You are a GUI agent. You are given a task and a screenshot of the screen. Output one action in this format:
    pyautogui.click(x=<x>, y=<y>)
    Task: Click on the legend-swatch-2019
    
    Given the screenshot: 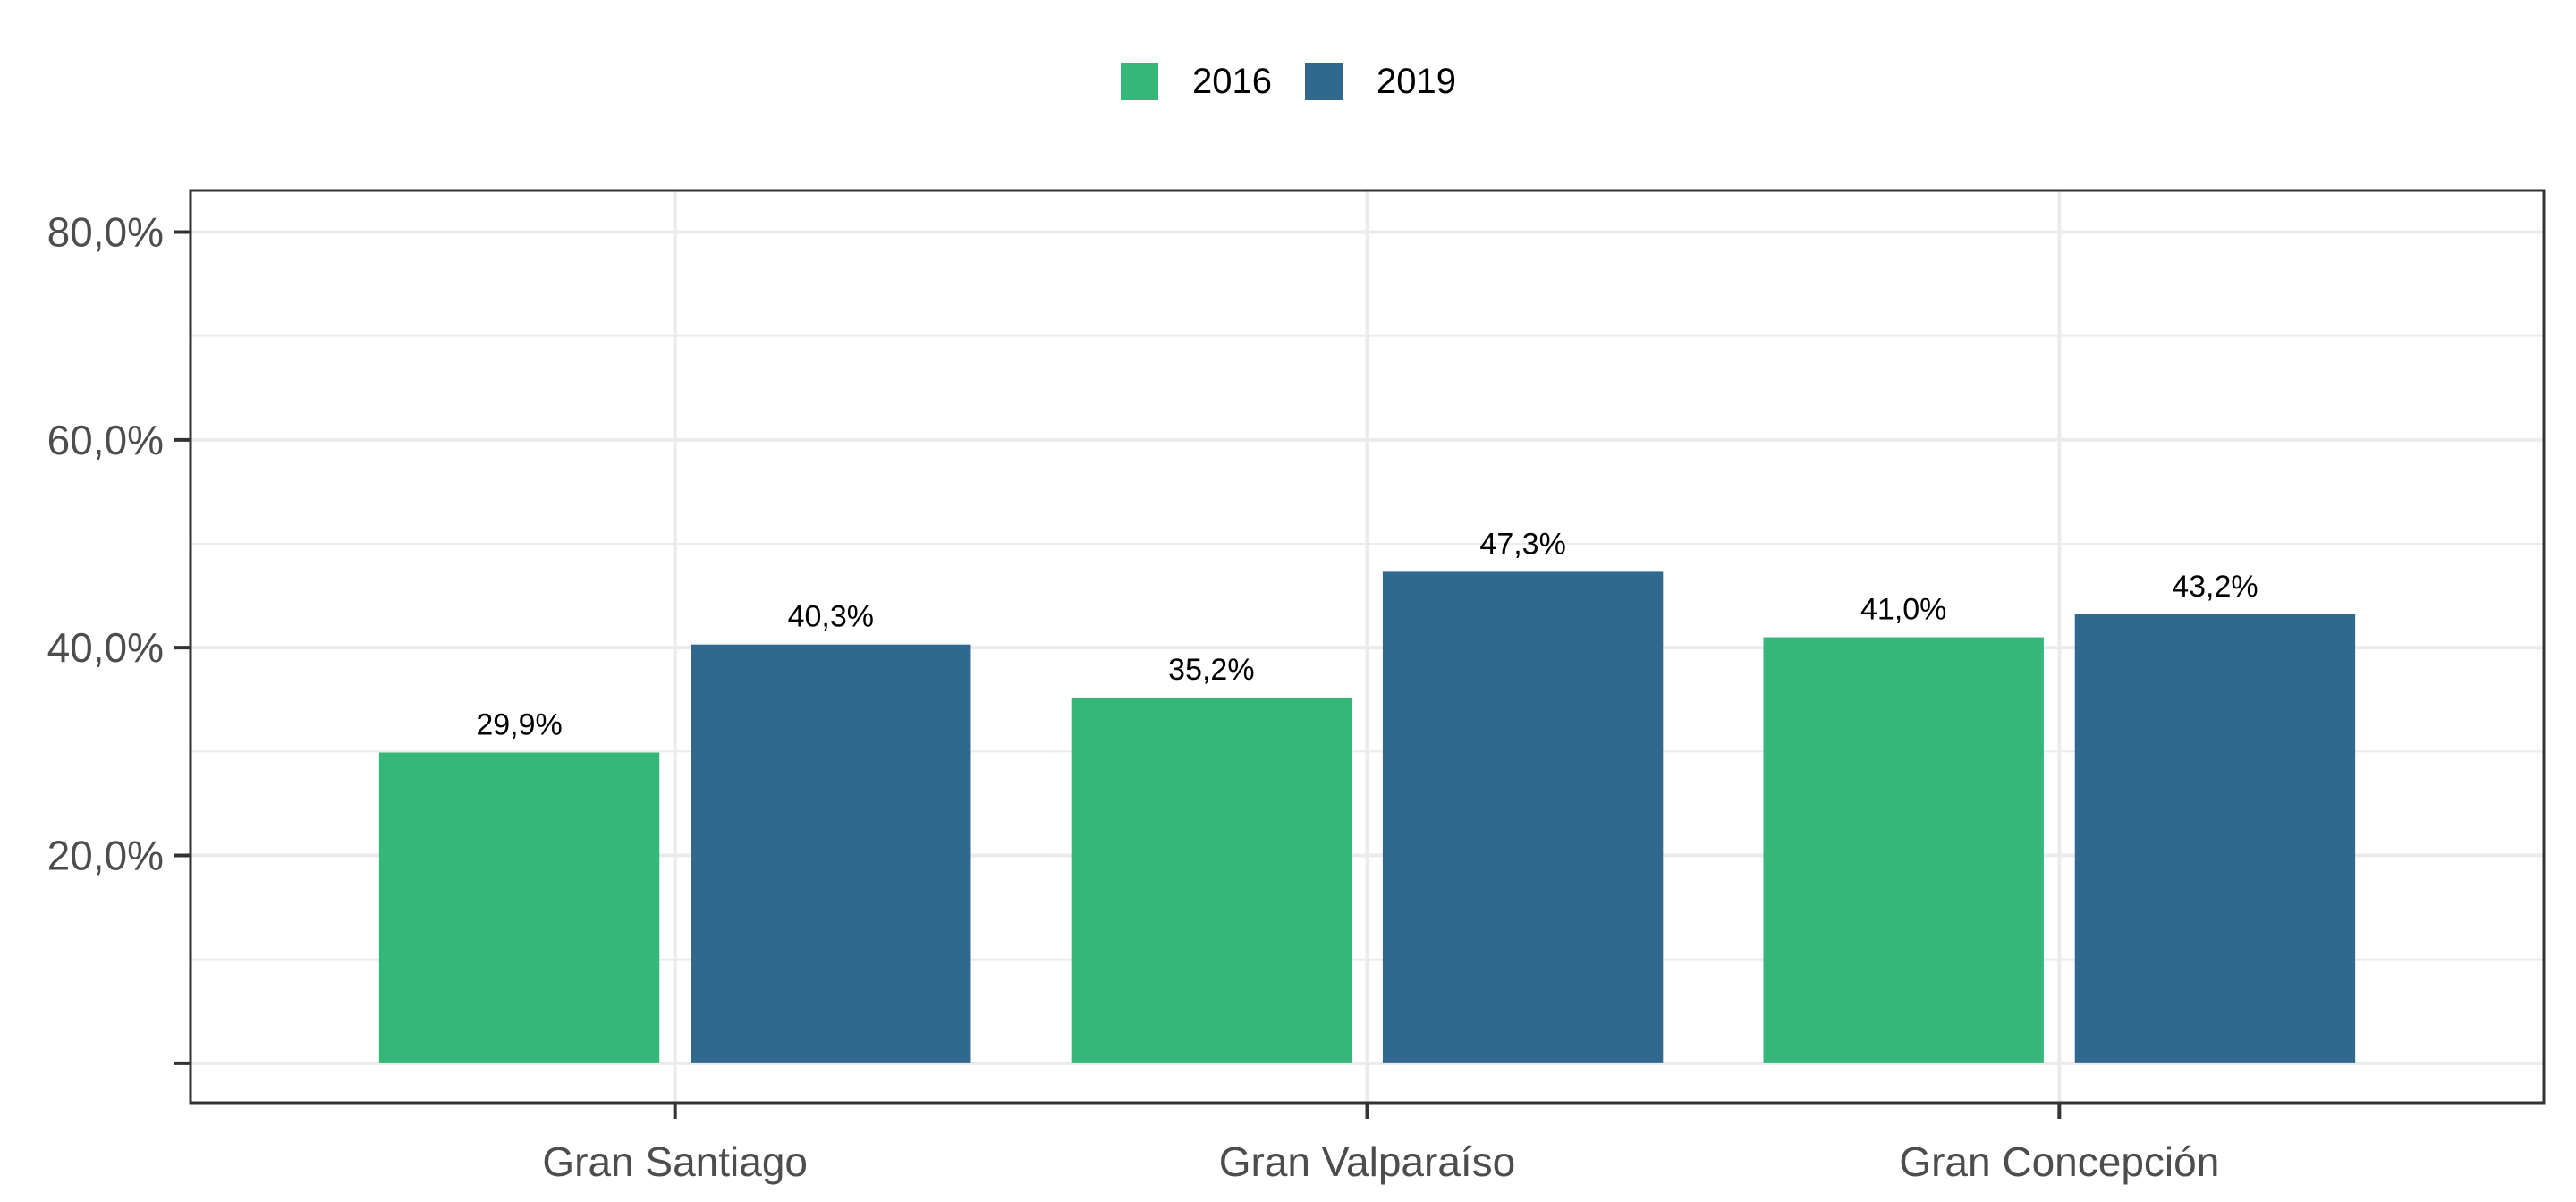 What is the action you would take?
    pyautogui.click(x=1324, y=81)
    